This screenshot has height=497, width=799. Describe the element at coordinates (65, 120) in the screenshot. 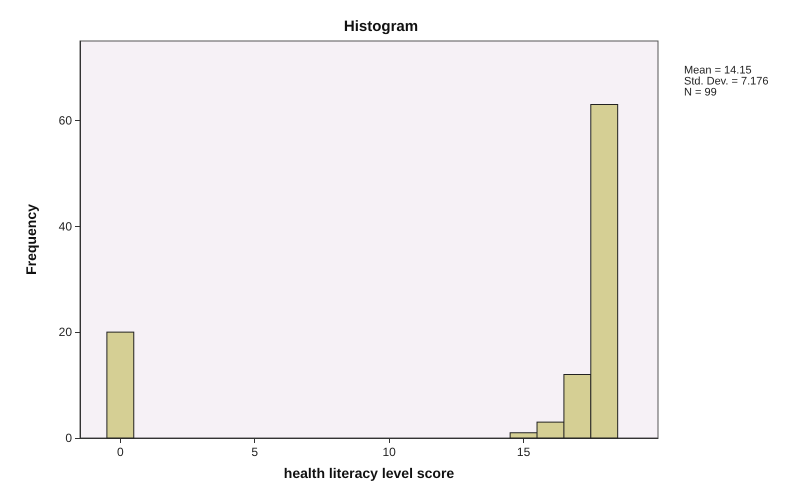

I see `y-tick-label: 60` at that location.